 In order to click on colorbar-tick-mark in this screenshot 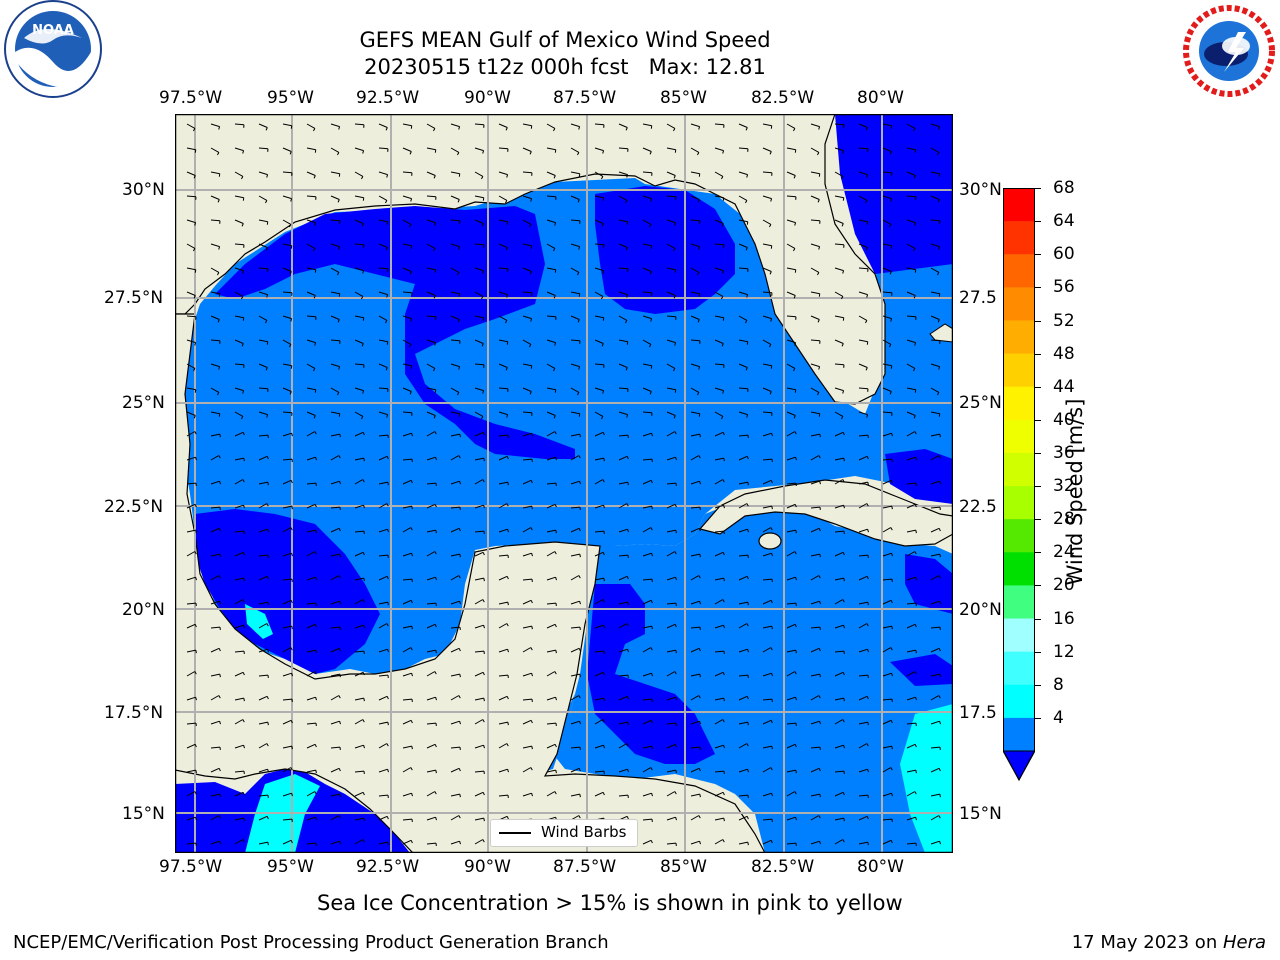, I will do `click(1038, 188)`.